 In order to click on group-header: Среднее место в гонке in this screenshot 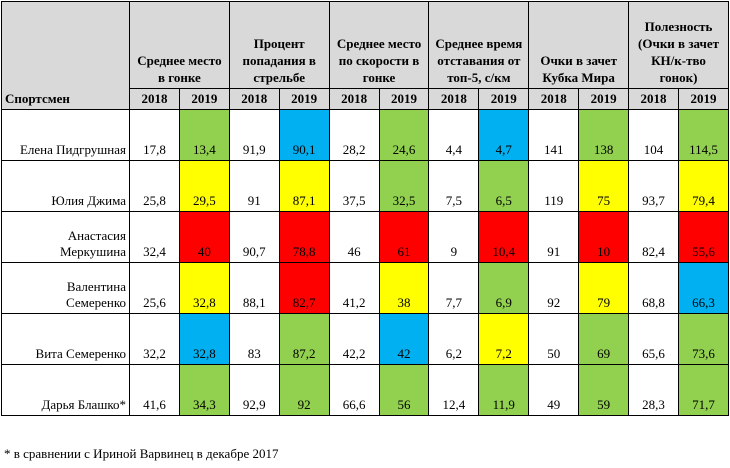, I will do `click(179, 45)`.